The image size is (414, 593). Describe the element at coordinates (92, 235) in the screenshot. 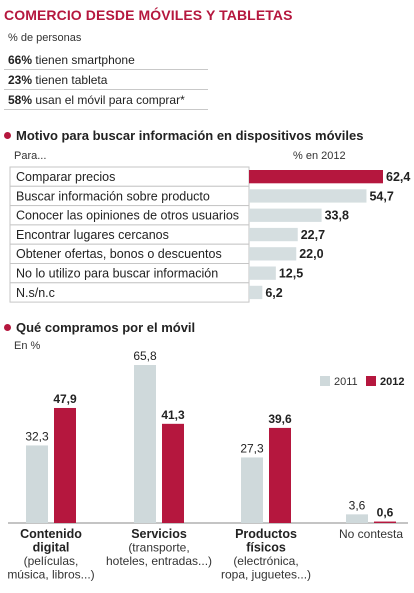

I see `category-label: Encontrar lugares cercanos` at that location.